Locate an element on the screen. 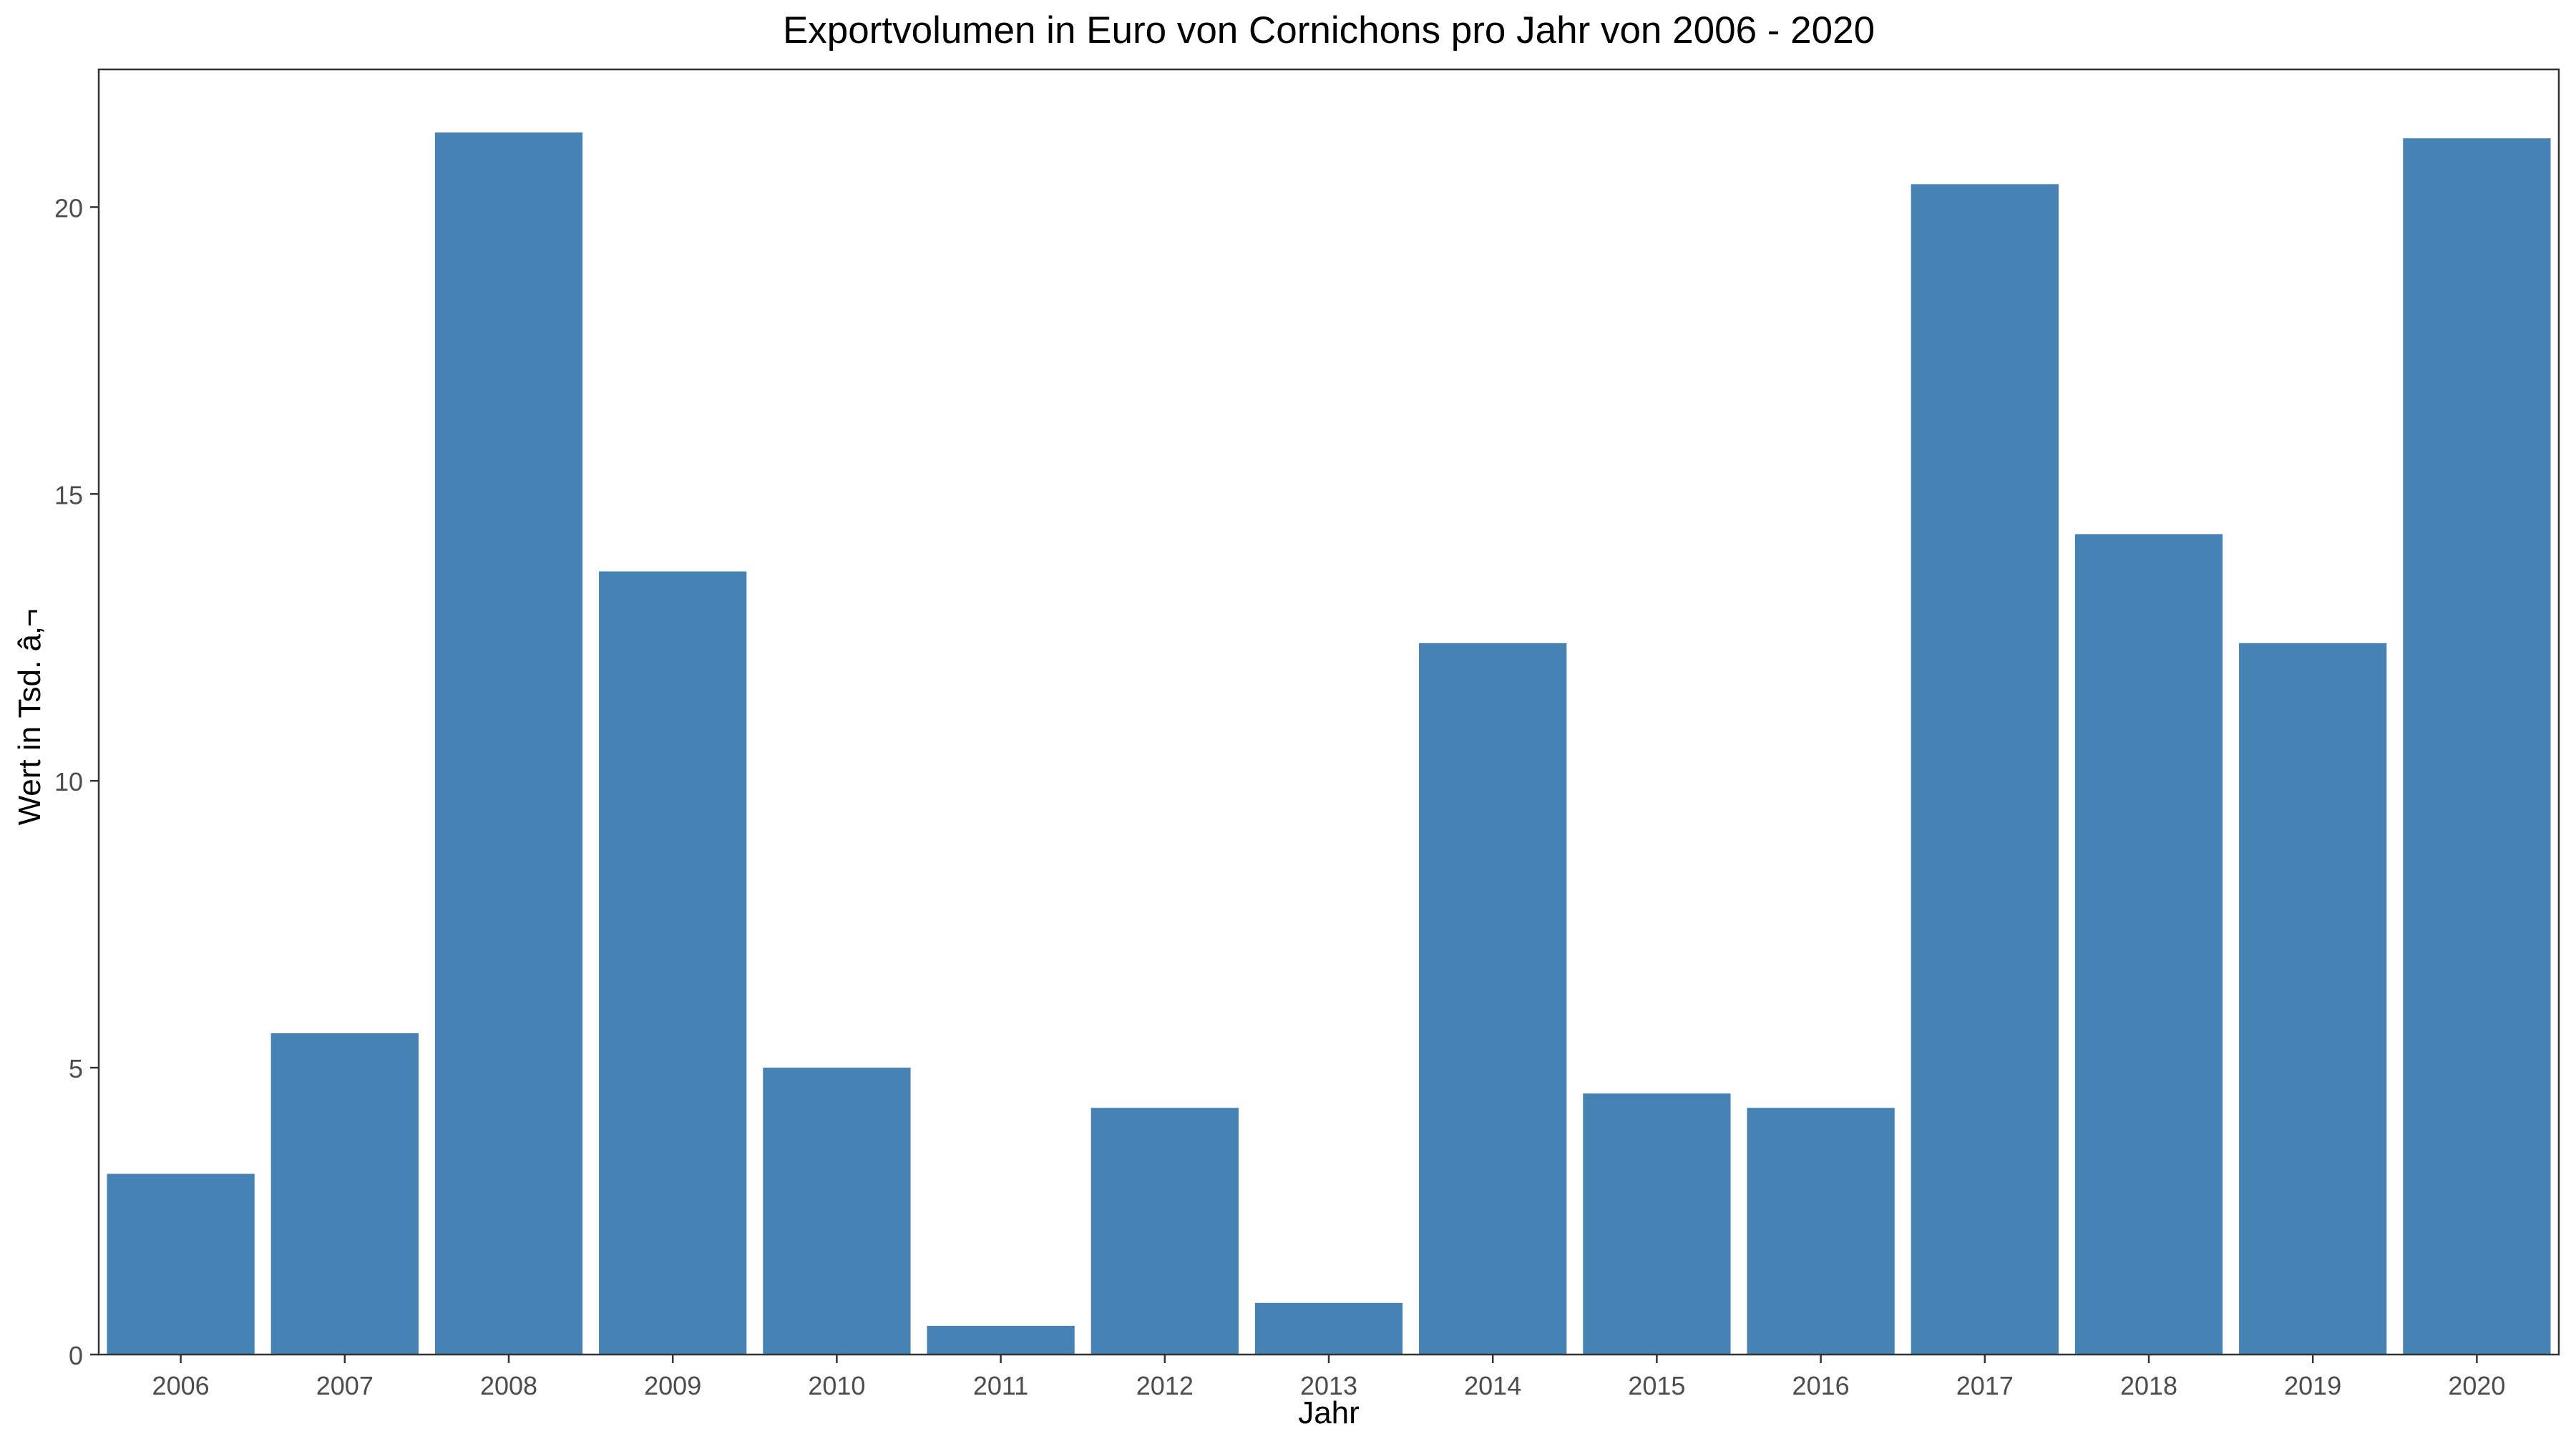 The height and width of the screenshot is (1449, 2576). x-tick-label-2012: 2012 is located at coordinates (1165, 1385).